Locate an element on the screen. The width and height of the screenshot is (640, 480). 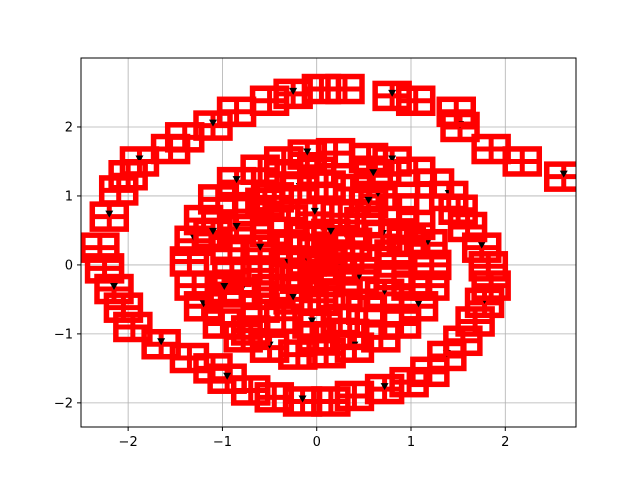
x-tick-label: 1 is located at coordinates (411, 442).